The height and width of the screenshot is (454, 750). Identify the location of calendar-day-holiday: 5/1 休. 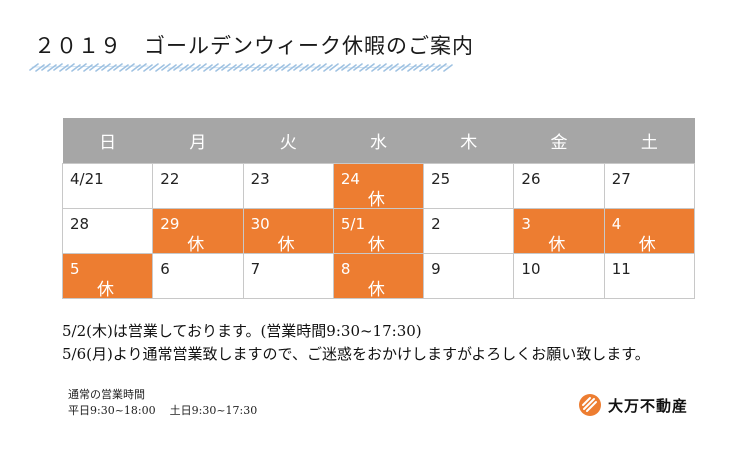
(378, 231).